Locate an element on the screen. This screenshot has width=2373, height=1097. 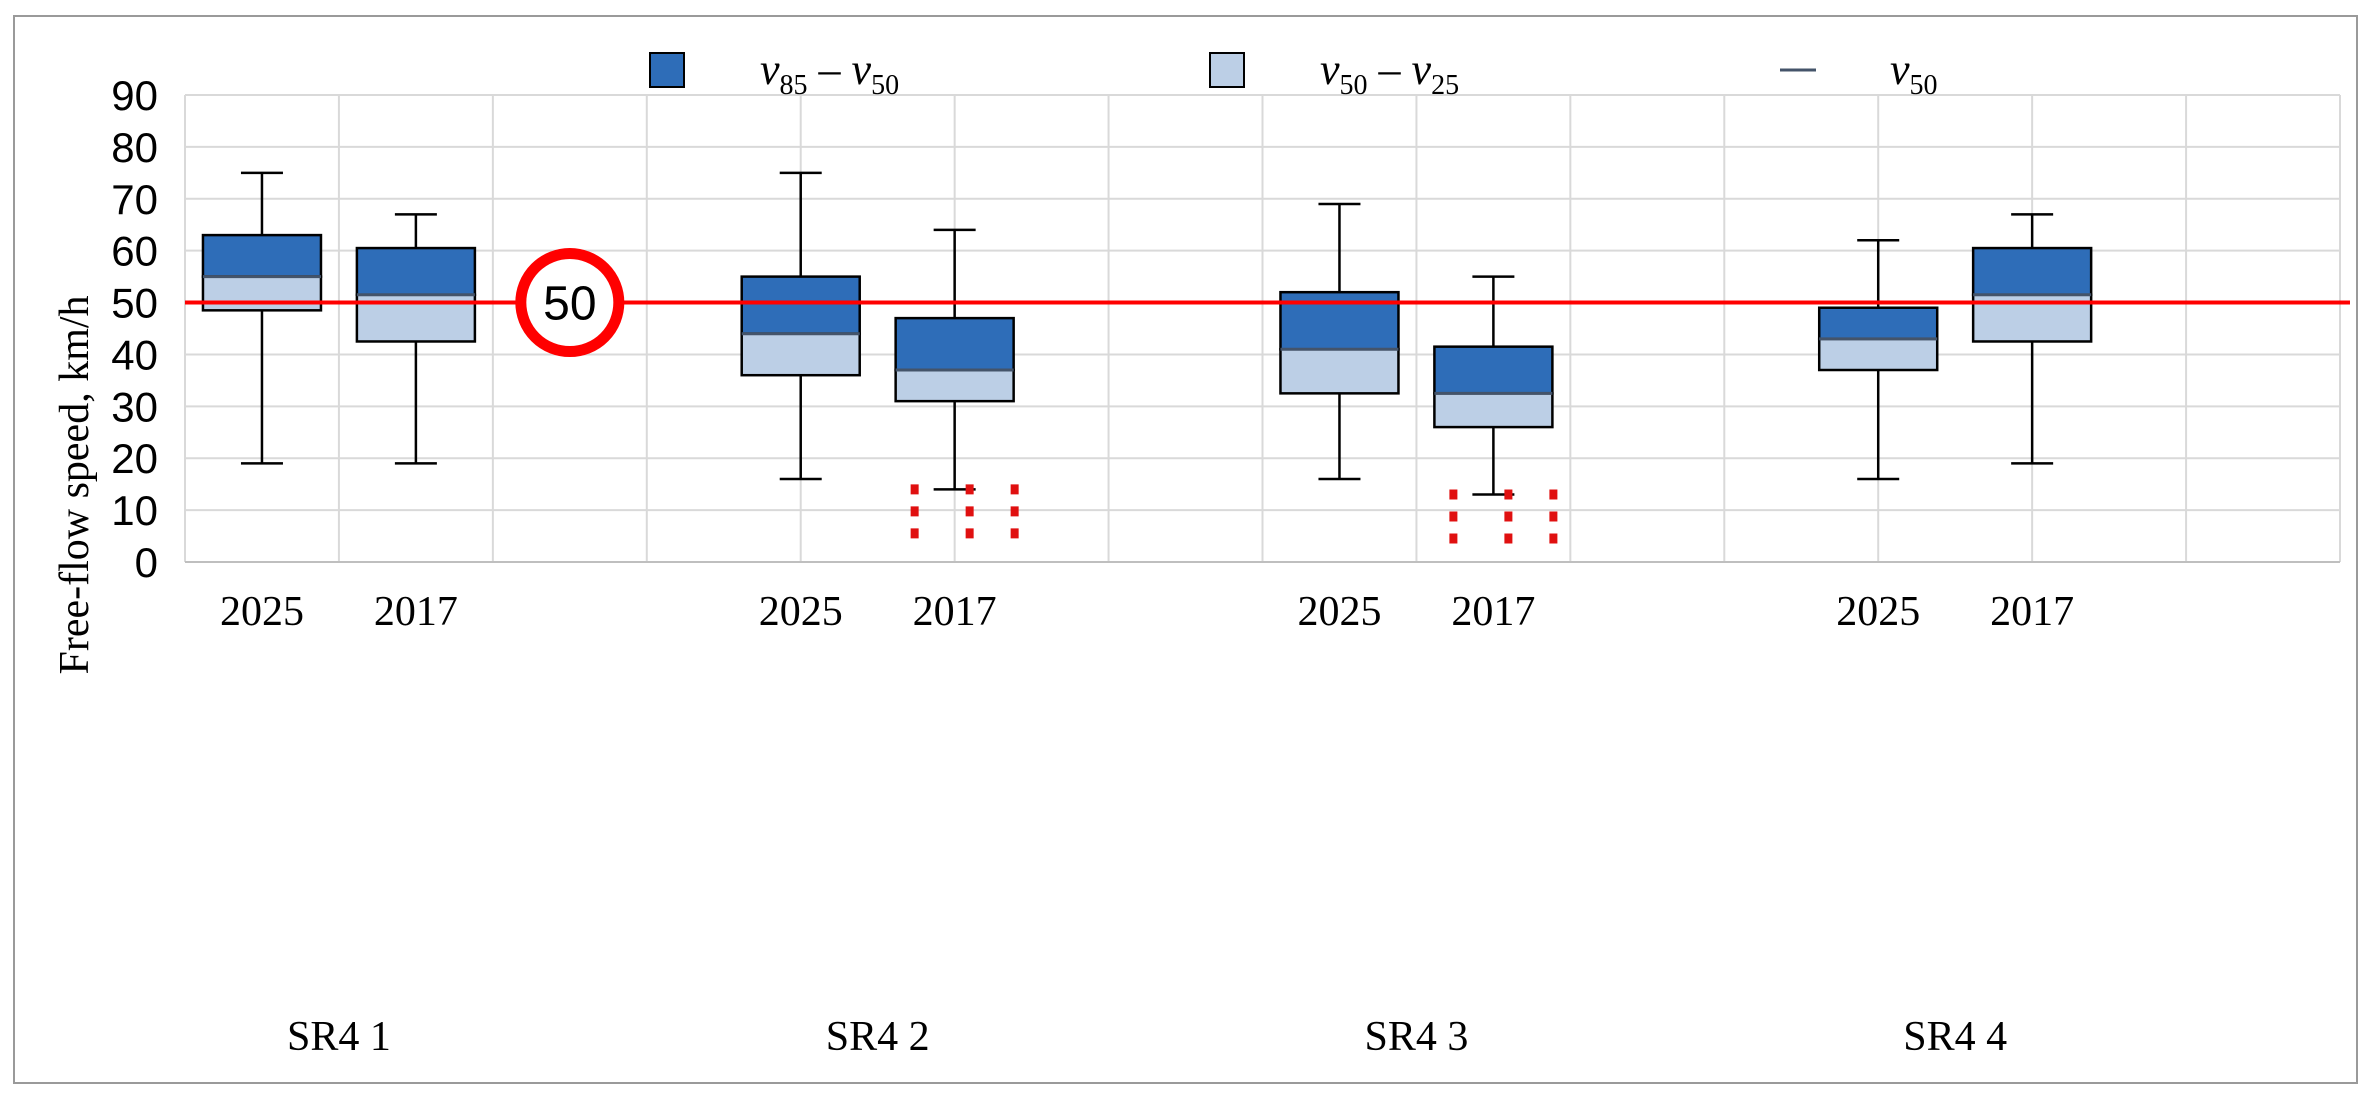
group-label: SR4 1 is located at coordinates (339, 1037).